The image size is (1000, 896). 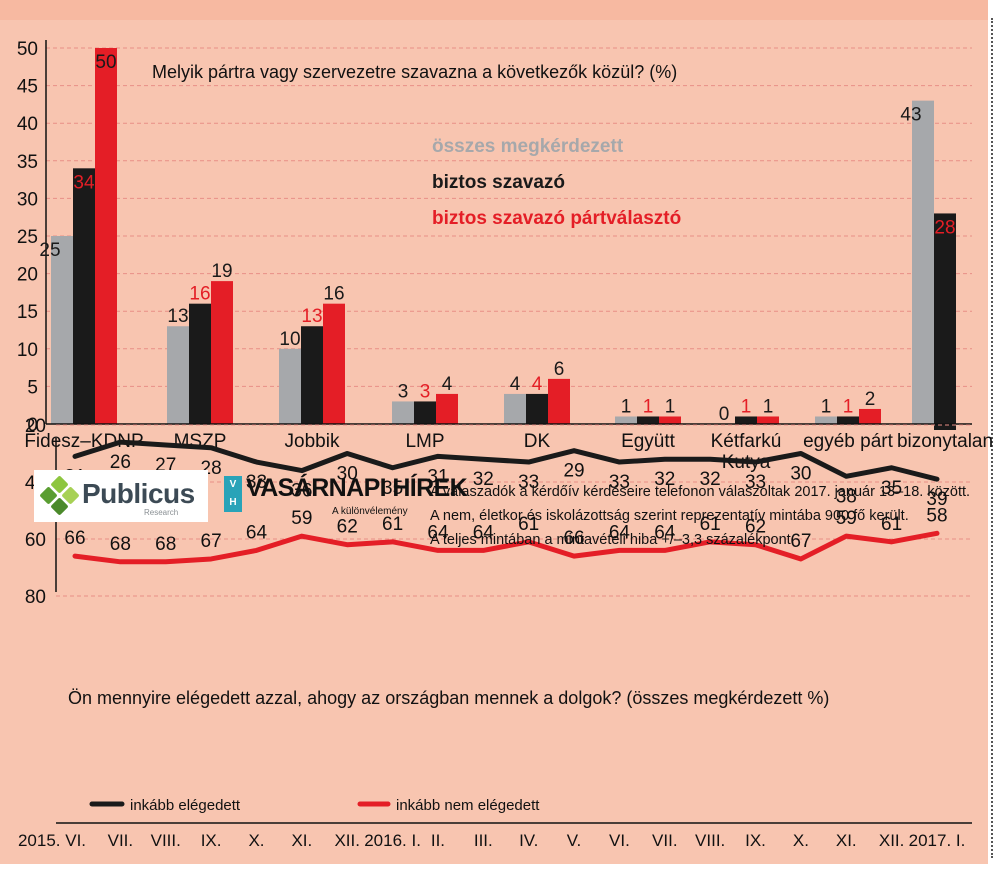 What do you see at coordinates (528, 146) in the screenshot?
I see `bar-legend-entry: összes megkérdezett` at bounding box center [528, 146].